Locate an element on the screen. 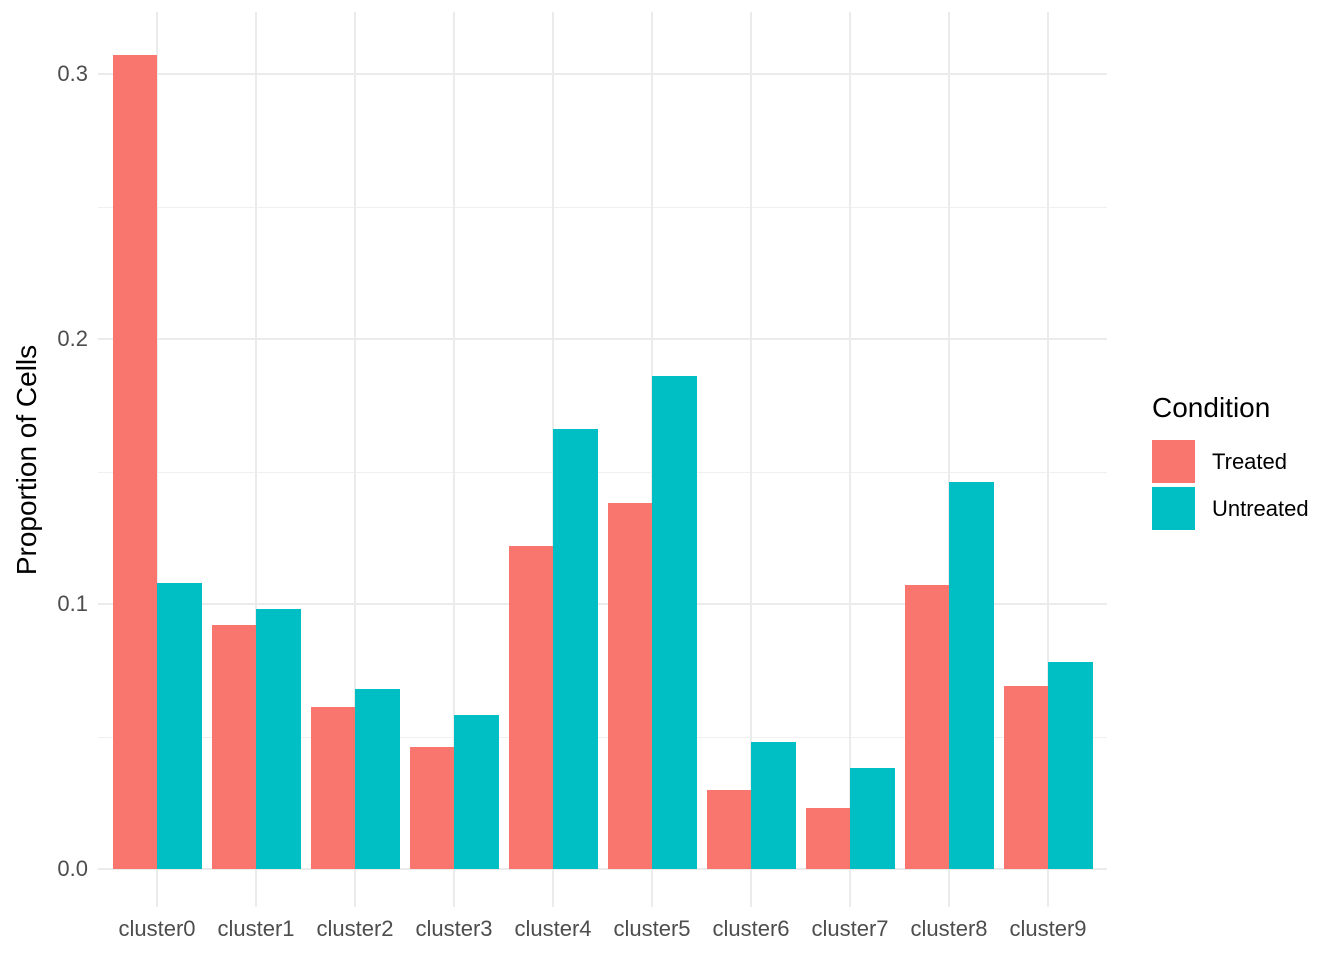 The width and height of the screenshot is (1344, 960). bar-treated-cluster3 is located at coordinates (431, 808).